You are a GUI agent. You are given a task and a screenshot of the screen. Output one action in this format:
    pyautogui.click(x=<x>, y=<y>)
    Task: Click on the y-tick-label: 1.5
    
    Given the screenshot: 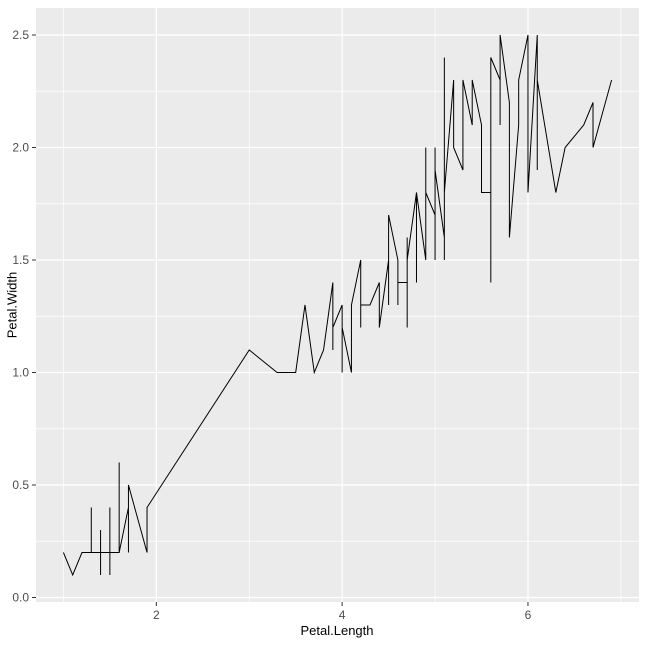 What is the action you would take?
    pyautogui.click(x=20, y=260)
    